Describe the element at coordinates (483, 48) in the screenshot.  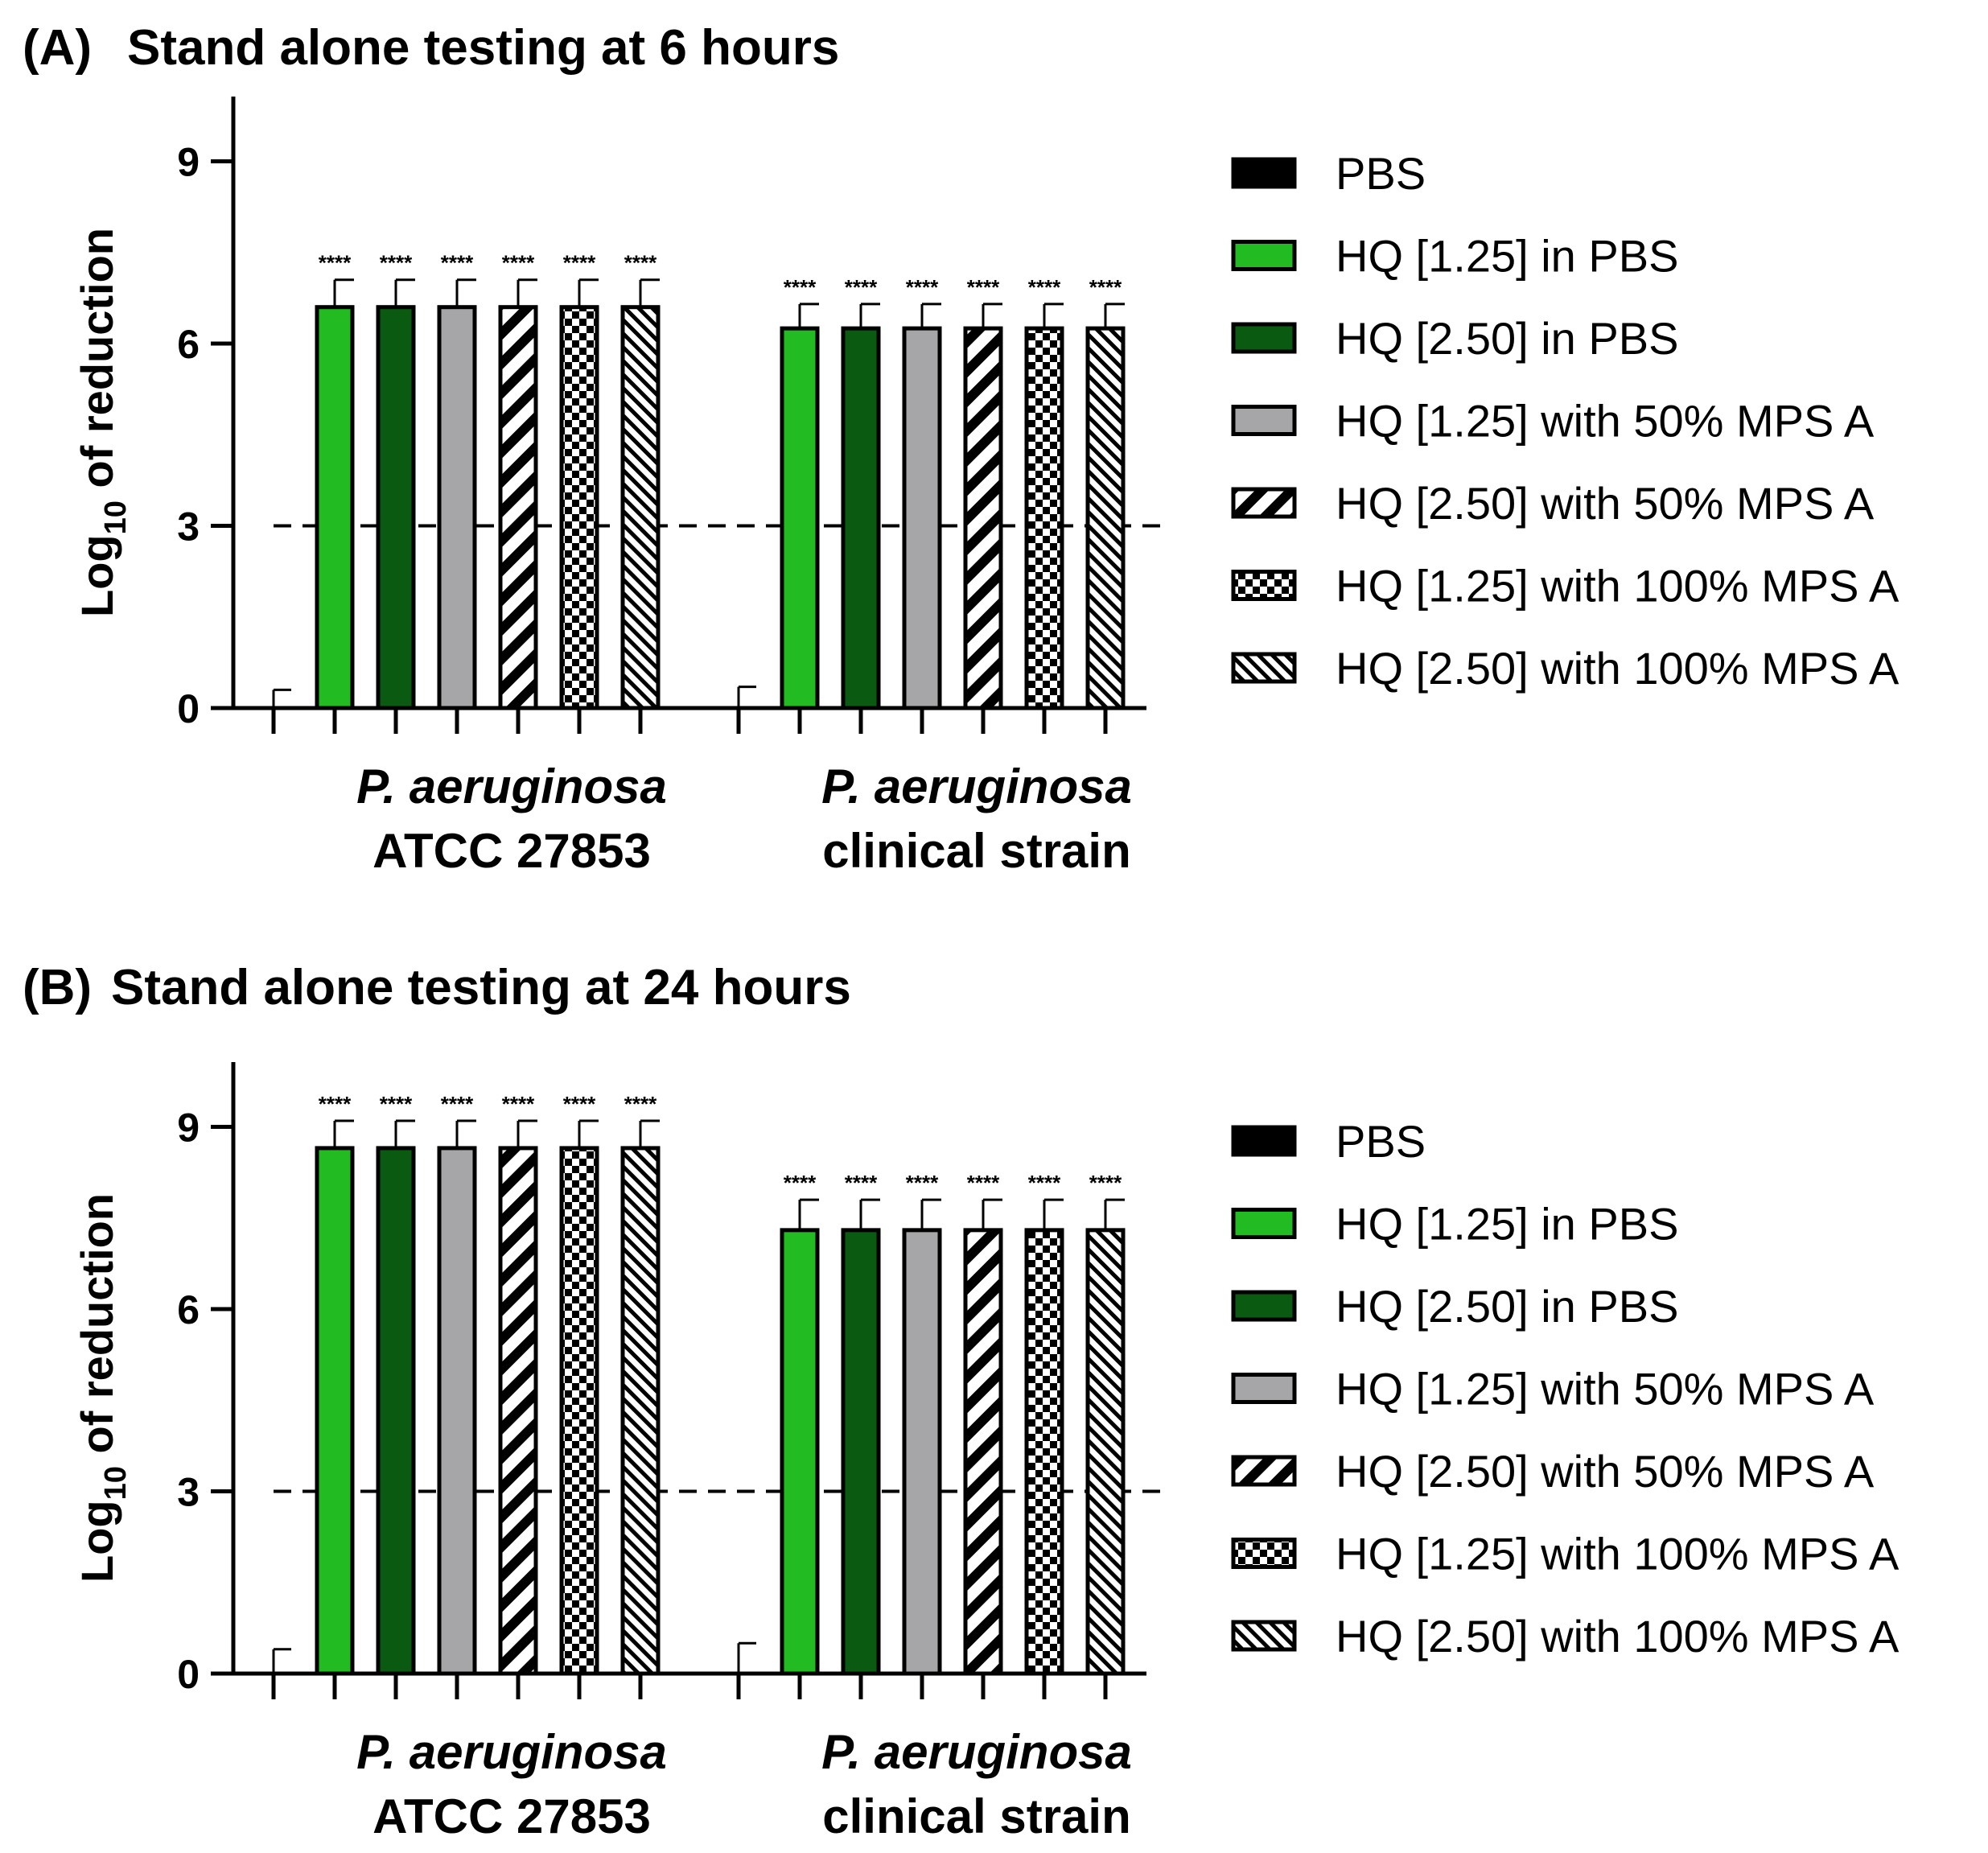
I see `chart-title: Stand alone testing at 6 hours` at that location.